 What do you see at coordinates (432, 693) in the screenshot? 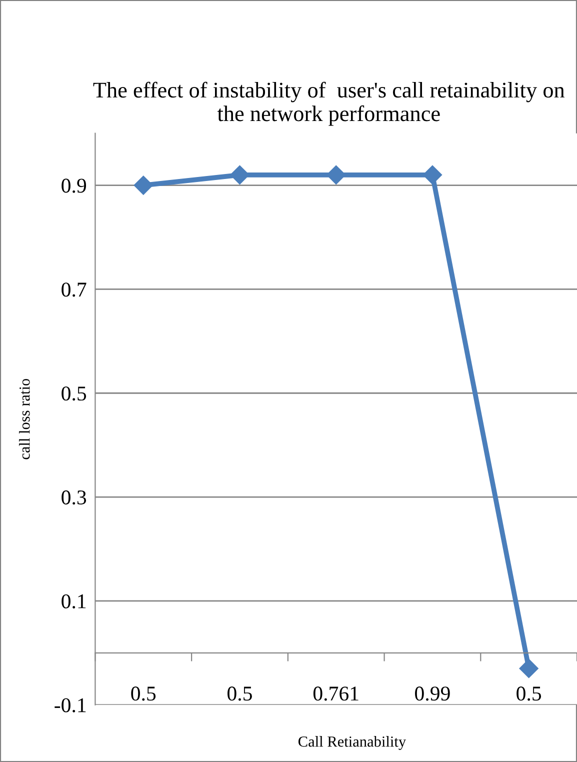
I see `x-tick-label: 0.99` at bounding box center [432, 693].